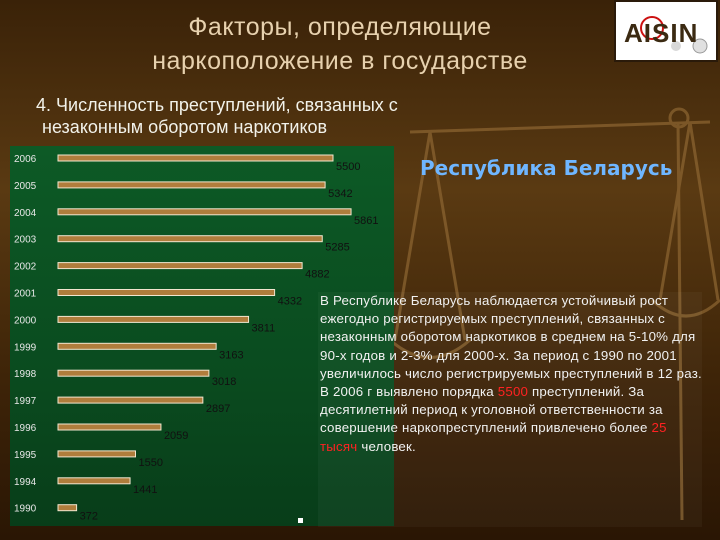 The width and height of the screenshot is (720, 540). I want to click on y-tick-label: 2006, so click(25, 159).